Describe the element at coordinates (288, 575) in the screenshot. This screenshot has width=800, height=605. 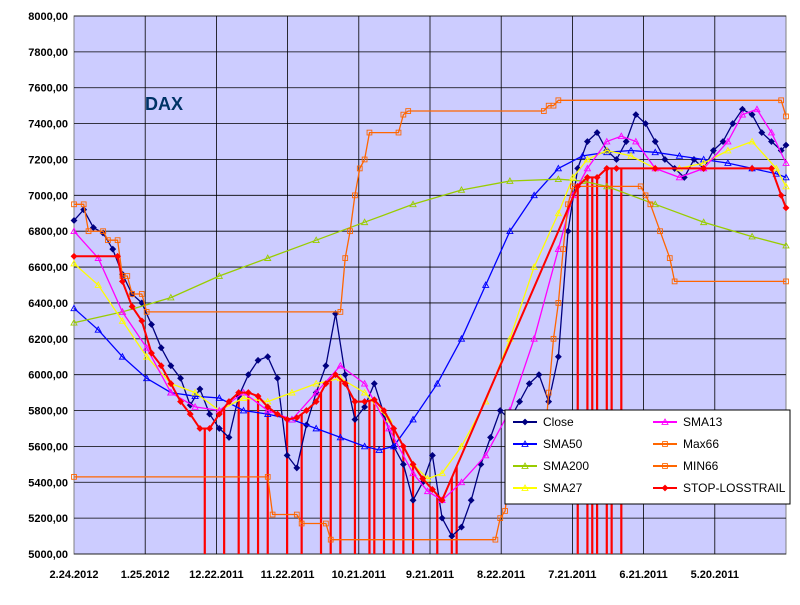
I see `x-tick-label: 11.22.2011` at that location.